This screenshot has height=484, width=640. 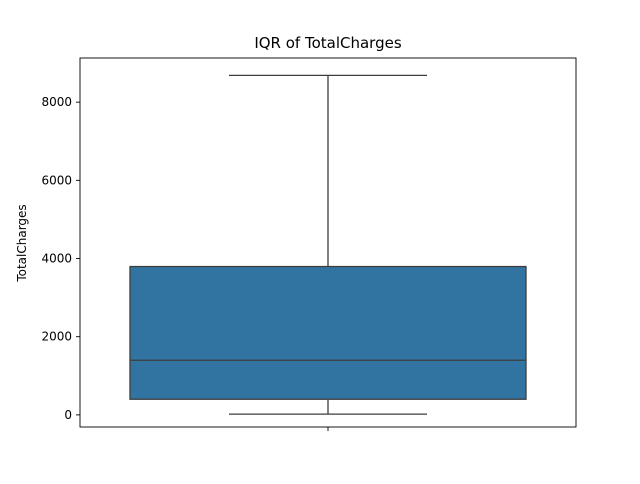 I want to click on y-tick-label: 4000, so click(x=56, y=259).